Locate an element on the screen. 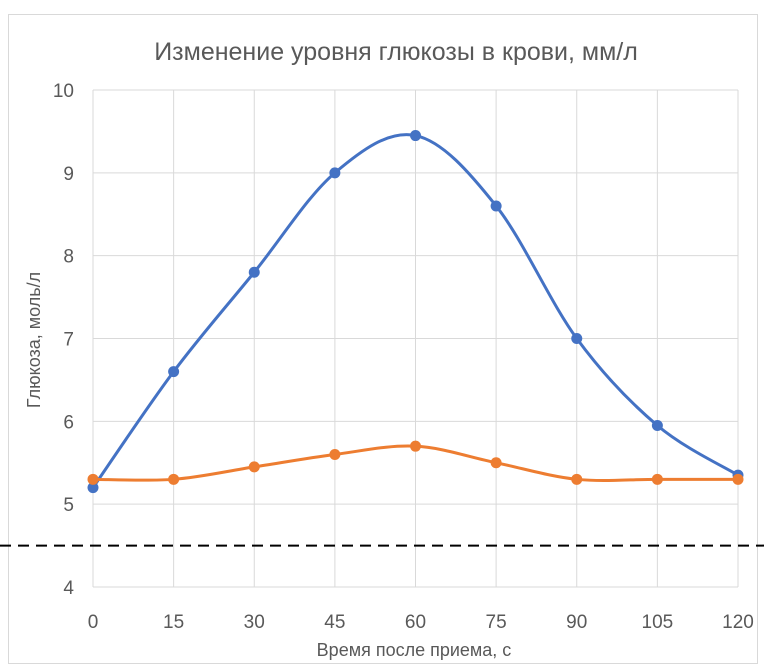 Image resolution: width=764 pixels, height=664 pixels. x-tick-label: 30 is located at coordinates (254, 622).